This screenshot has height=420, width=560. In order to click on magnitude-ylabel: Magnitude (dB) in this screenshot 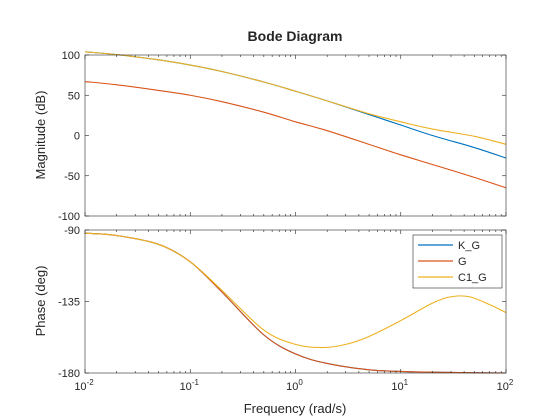, I will do `click(40, 135)`.